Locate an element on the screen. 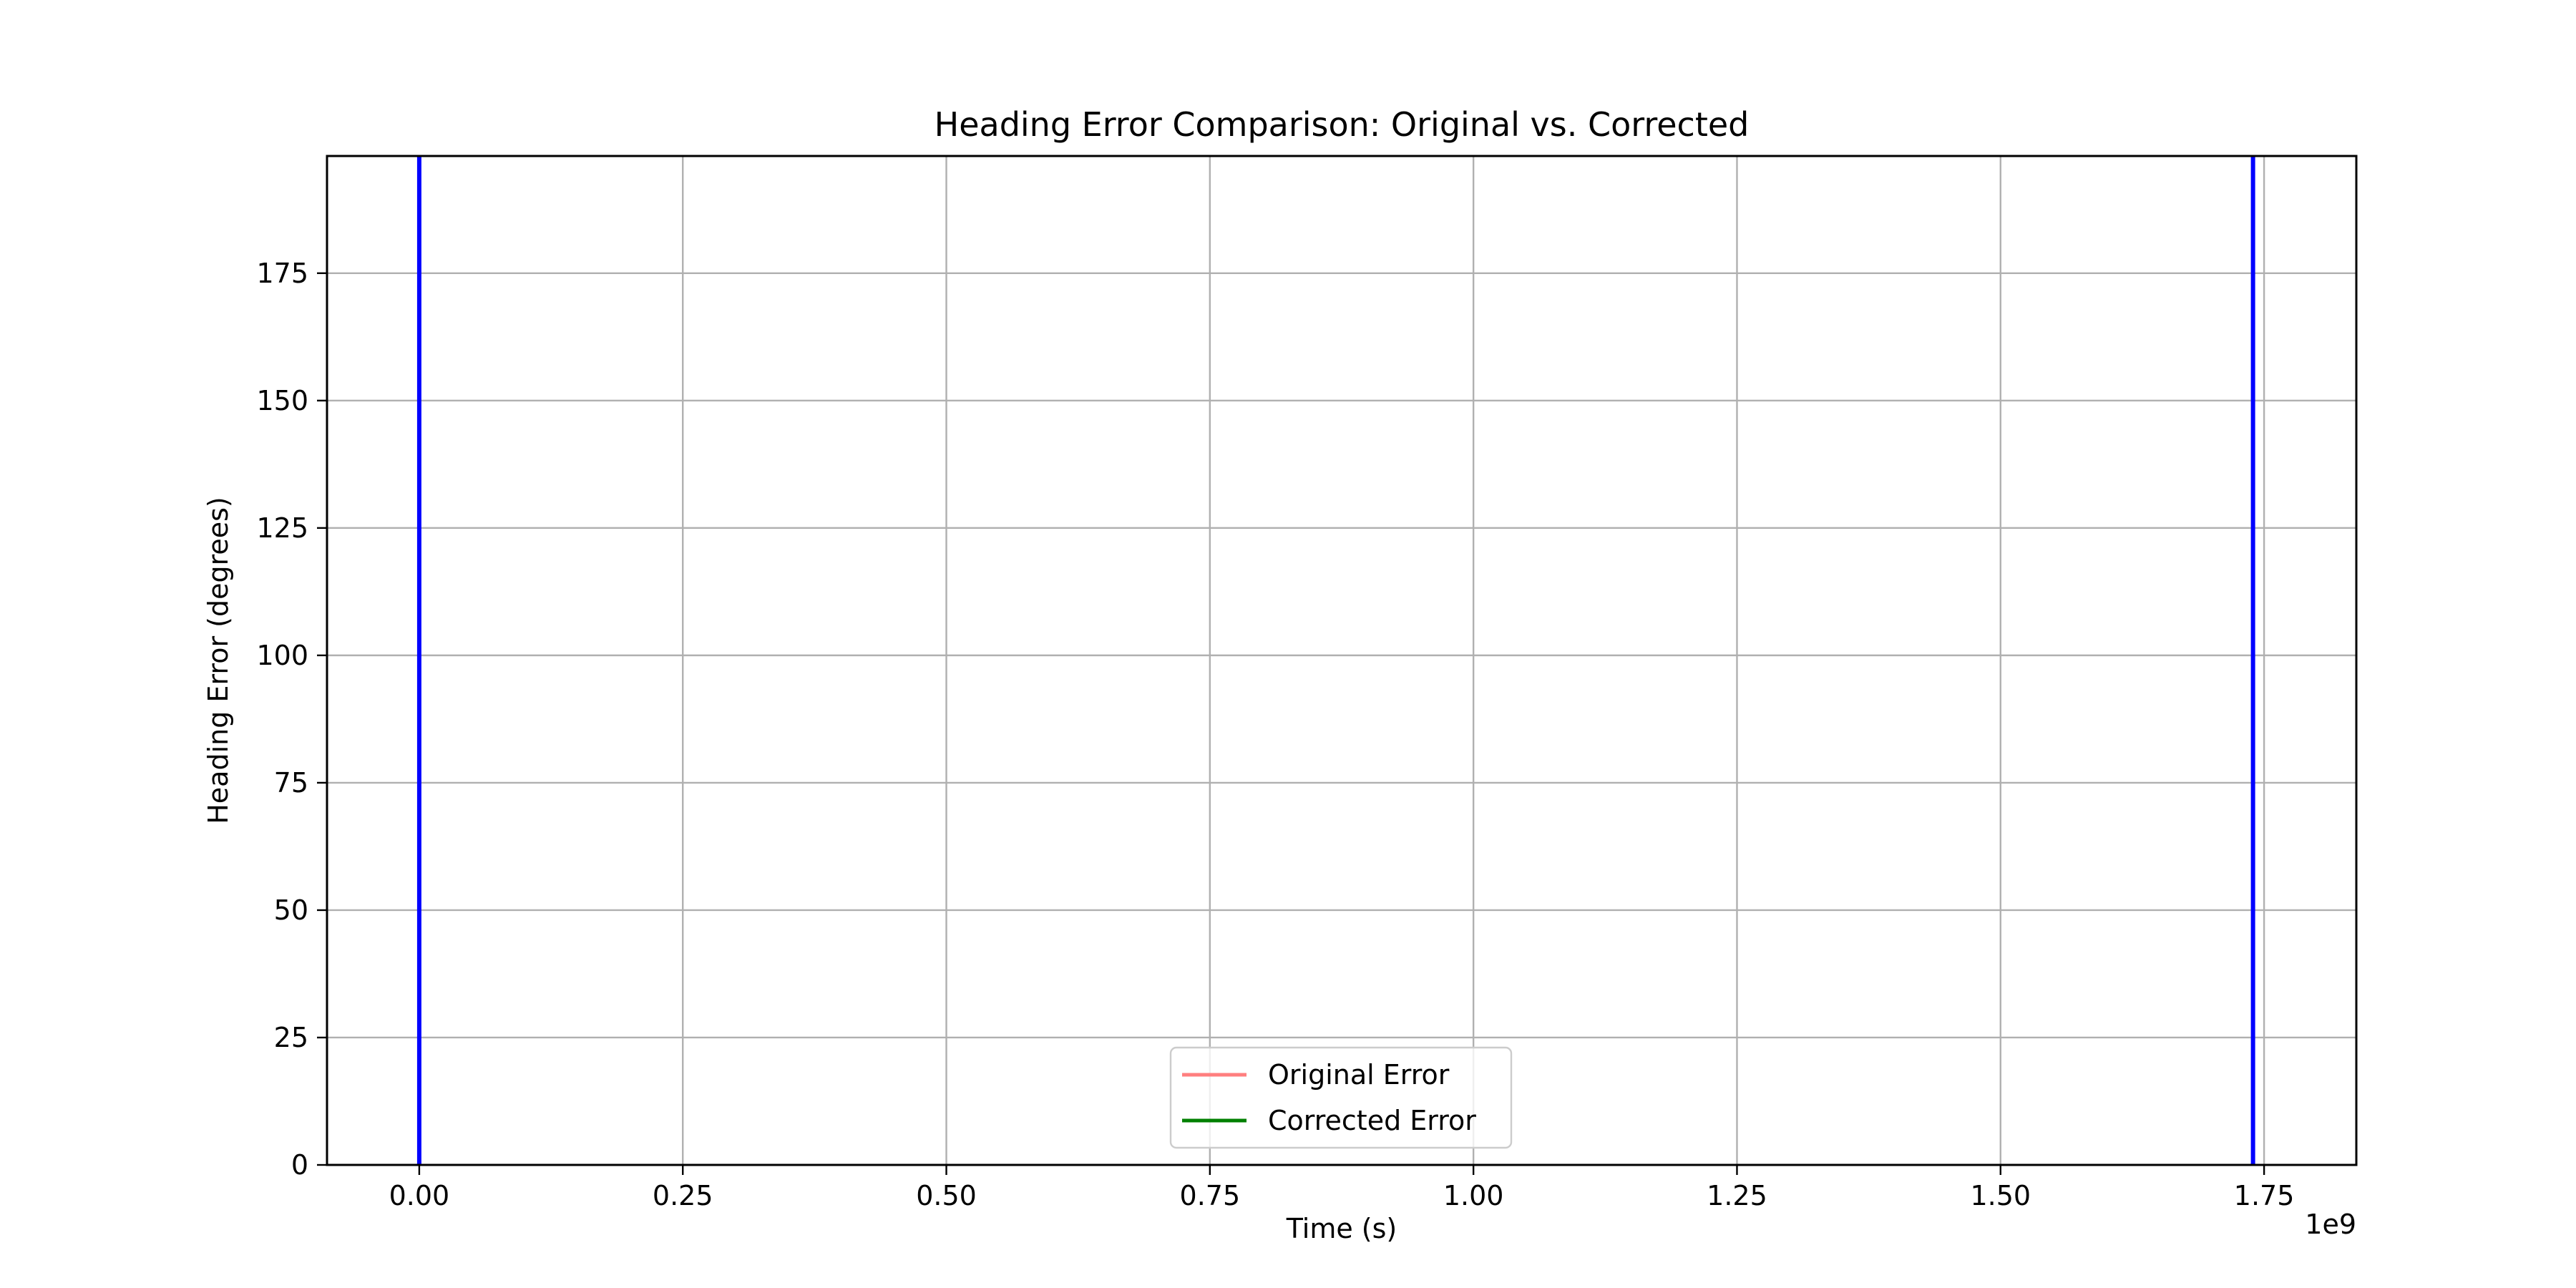 This screenshot has height=1288, width=2576. y-tick-label: 125 is located at coordinates (282, 528).